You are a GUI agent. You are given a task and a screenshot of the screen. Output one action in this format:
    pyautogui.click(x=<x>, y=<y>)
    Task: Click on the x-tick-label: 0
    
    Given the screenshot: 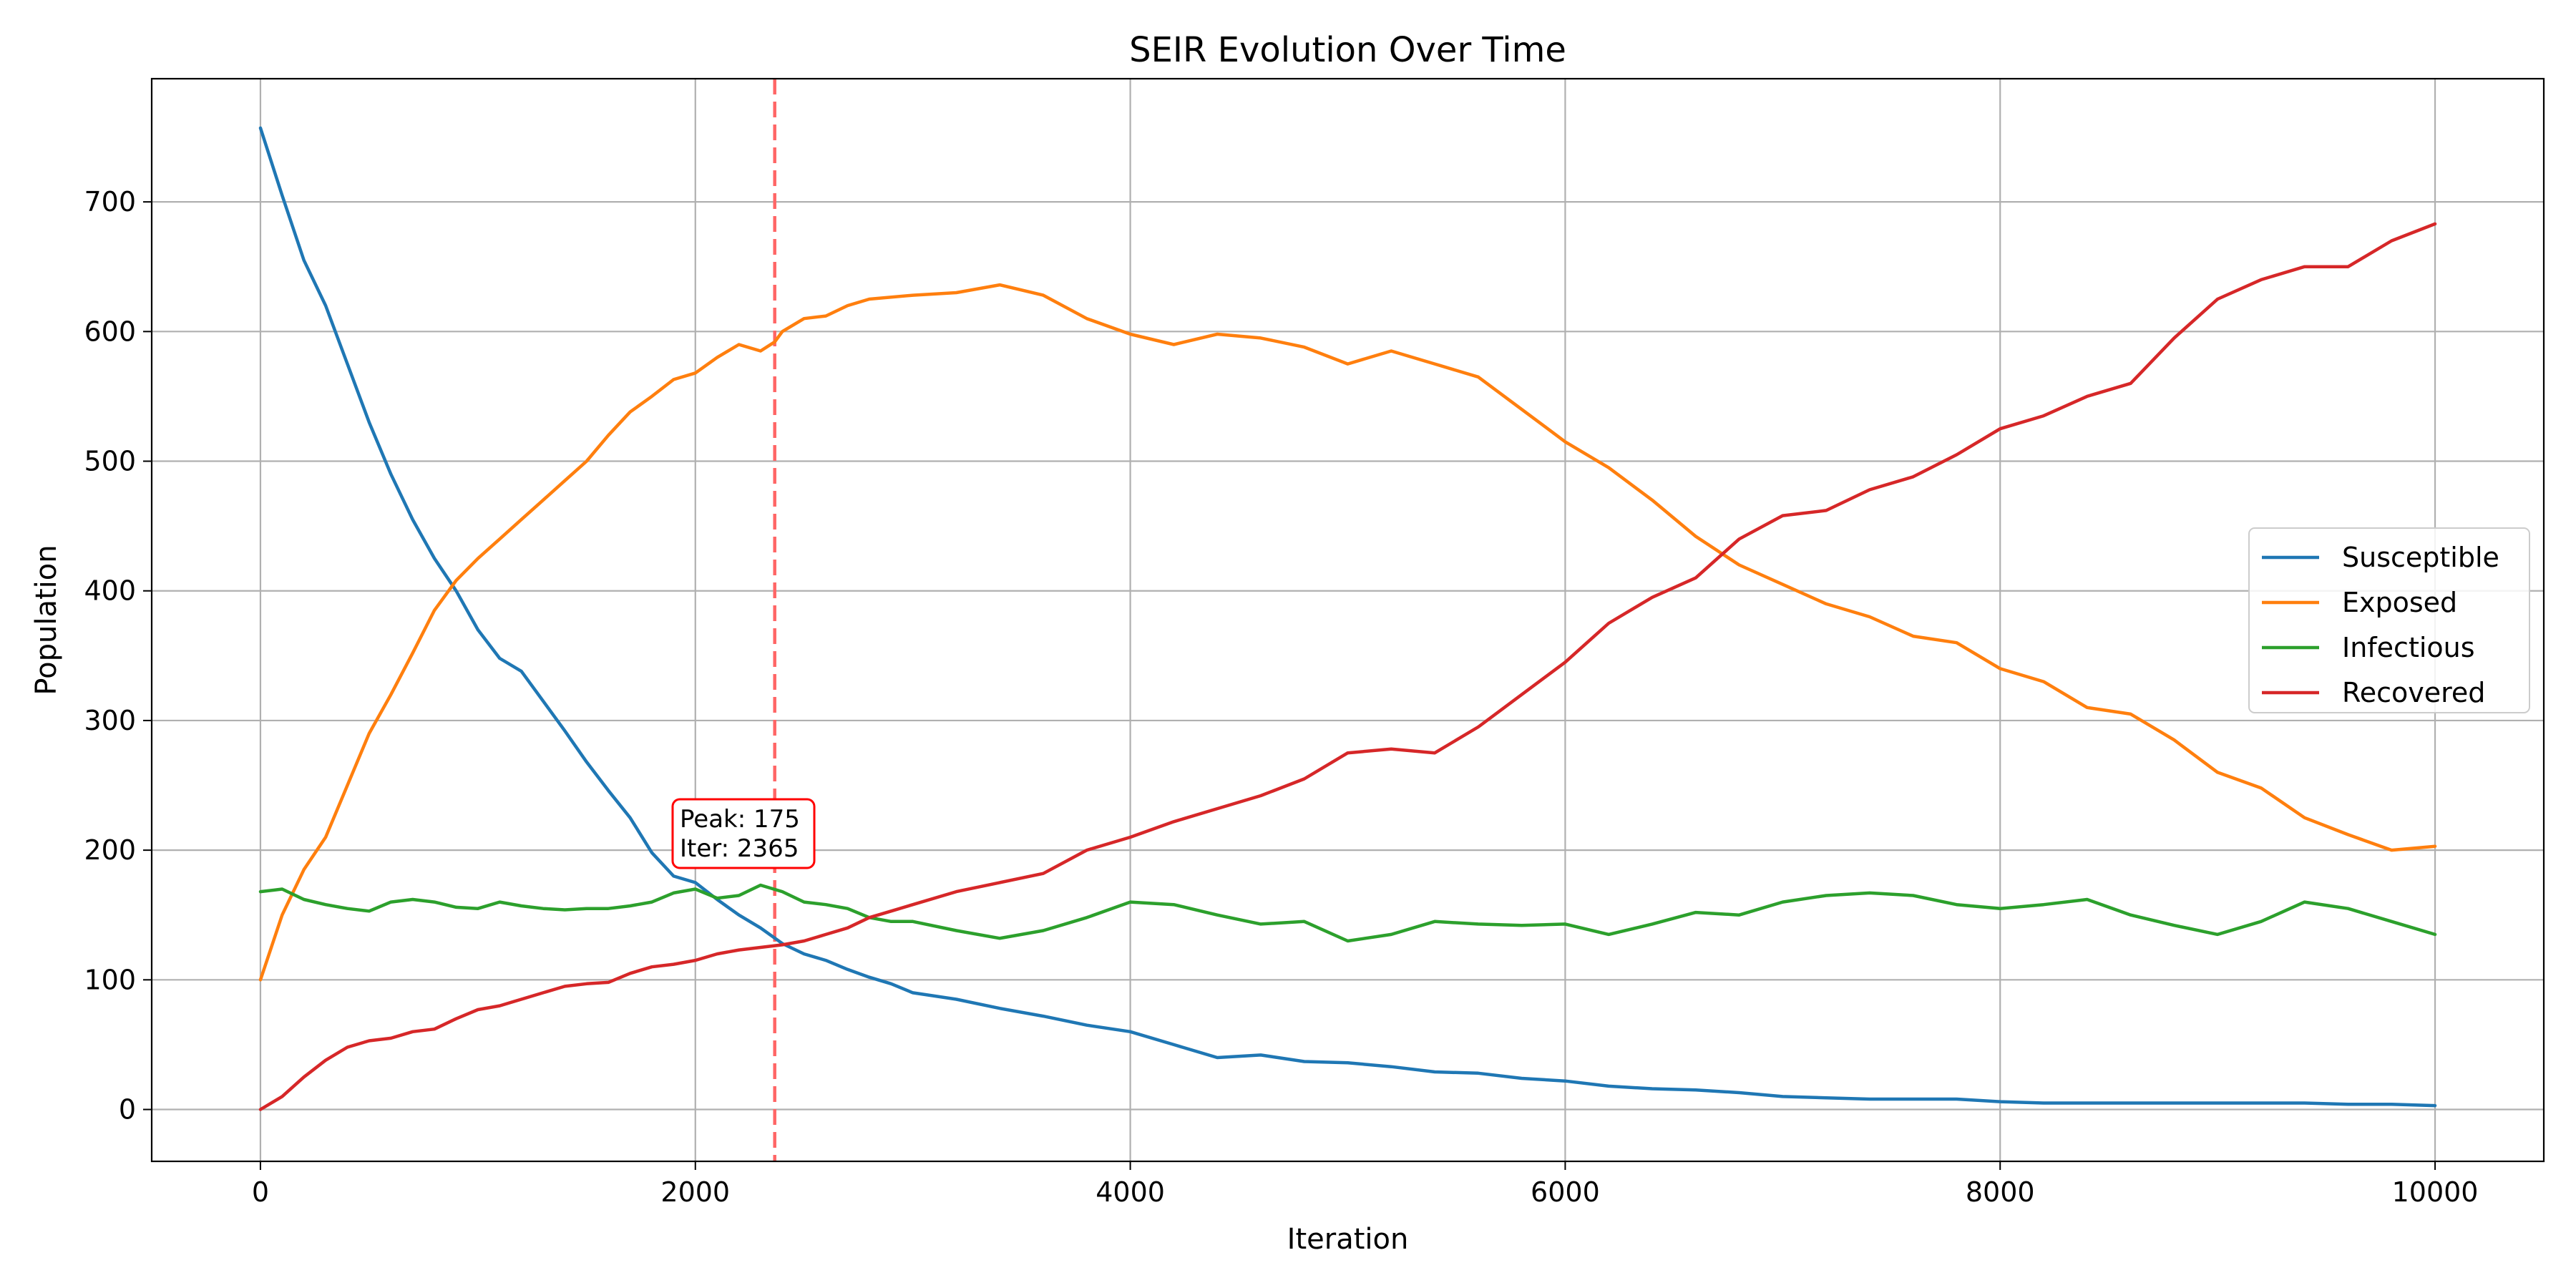 What is the action you would take?
    pyautogui.click(x=260, y=1192)
    